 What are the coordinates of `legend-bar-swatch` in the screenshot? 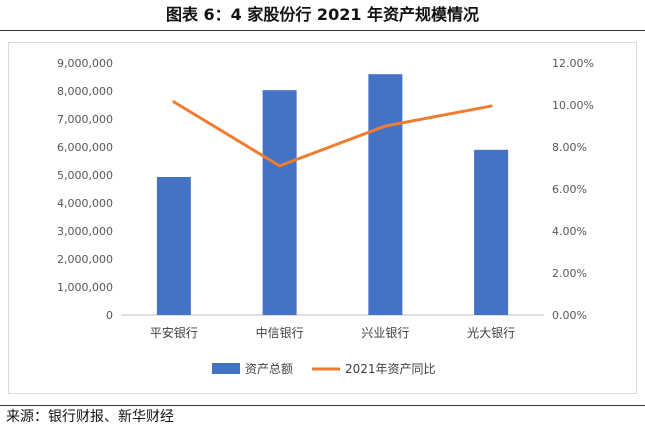 It's located at (226, 368).